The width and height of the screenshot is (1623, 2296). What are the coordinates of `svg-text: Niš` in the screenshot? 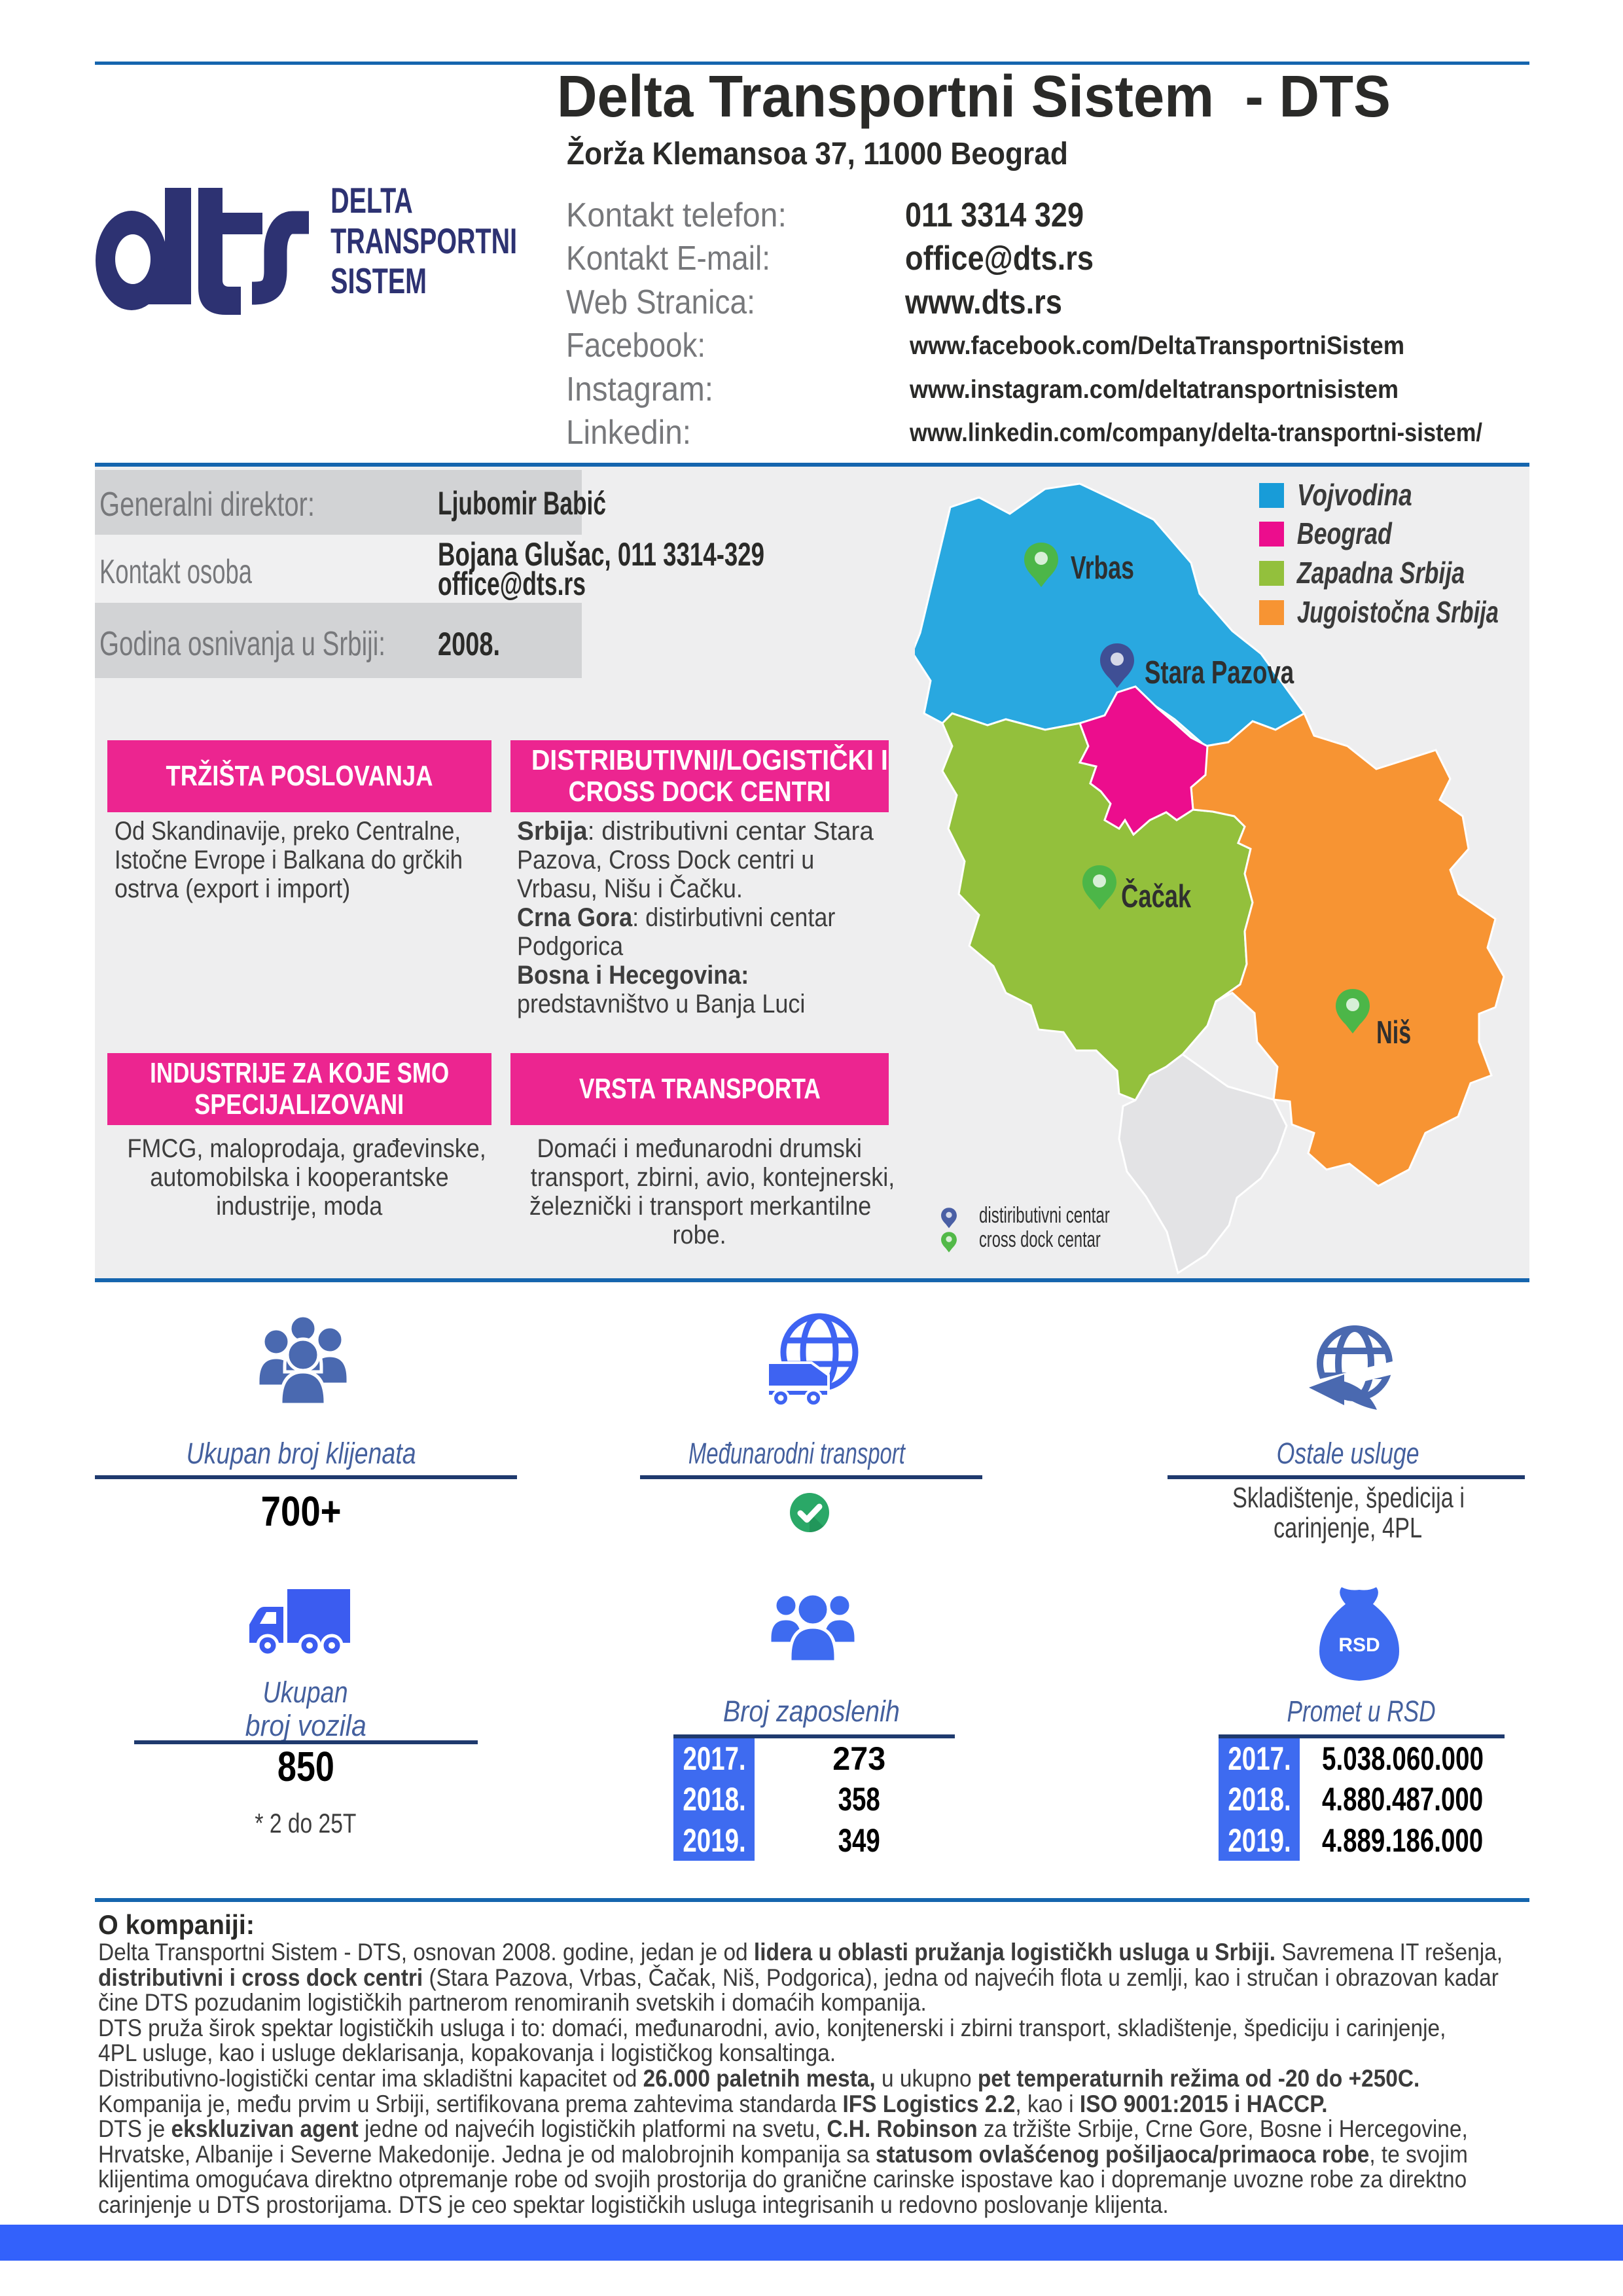 It's located at (1394, 1032).